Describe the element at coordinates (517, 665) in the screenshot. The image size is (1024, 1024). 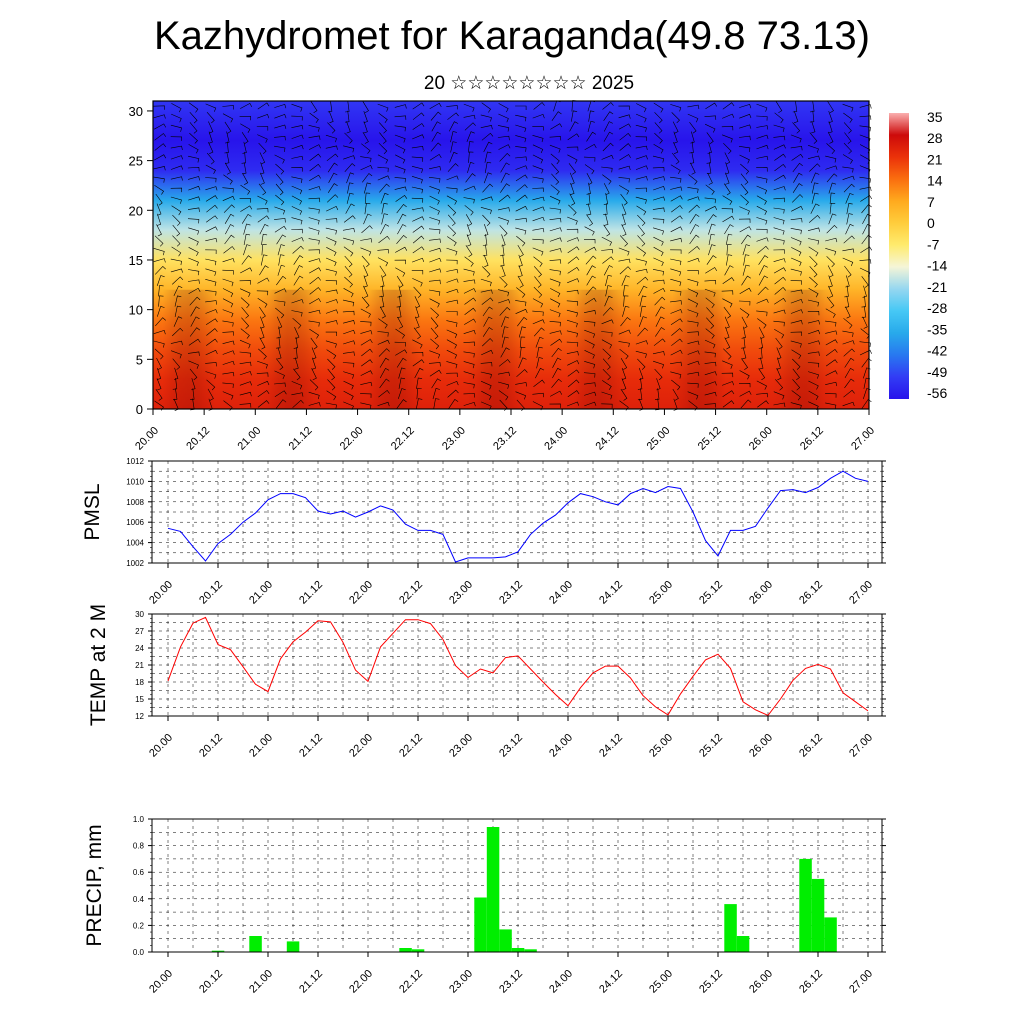
I see `grid` at that location.